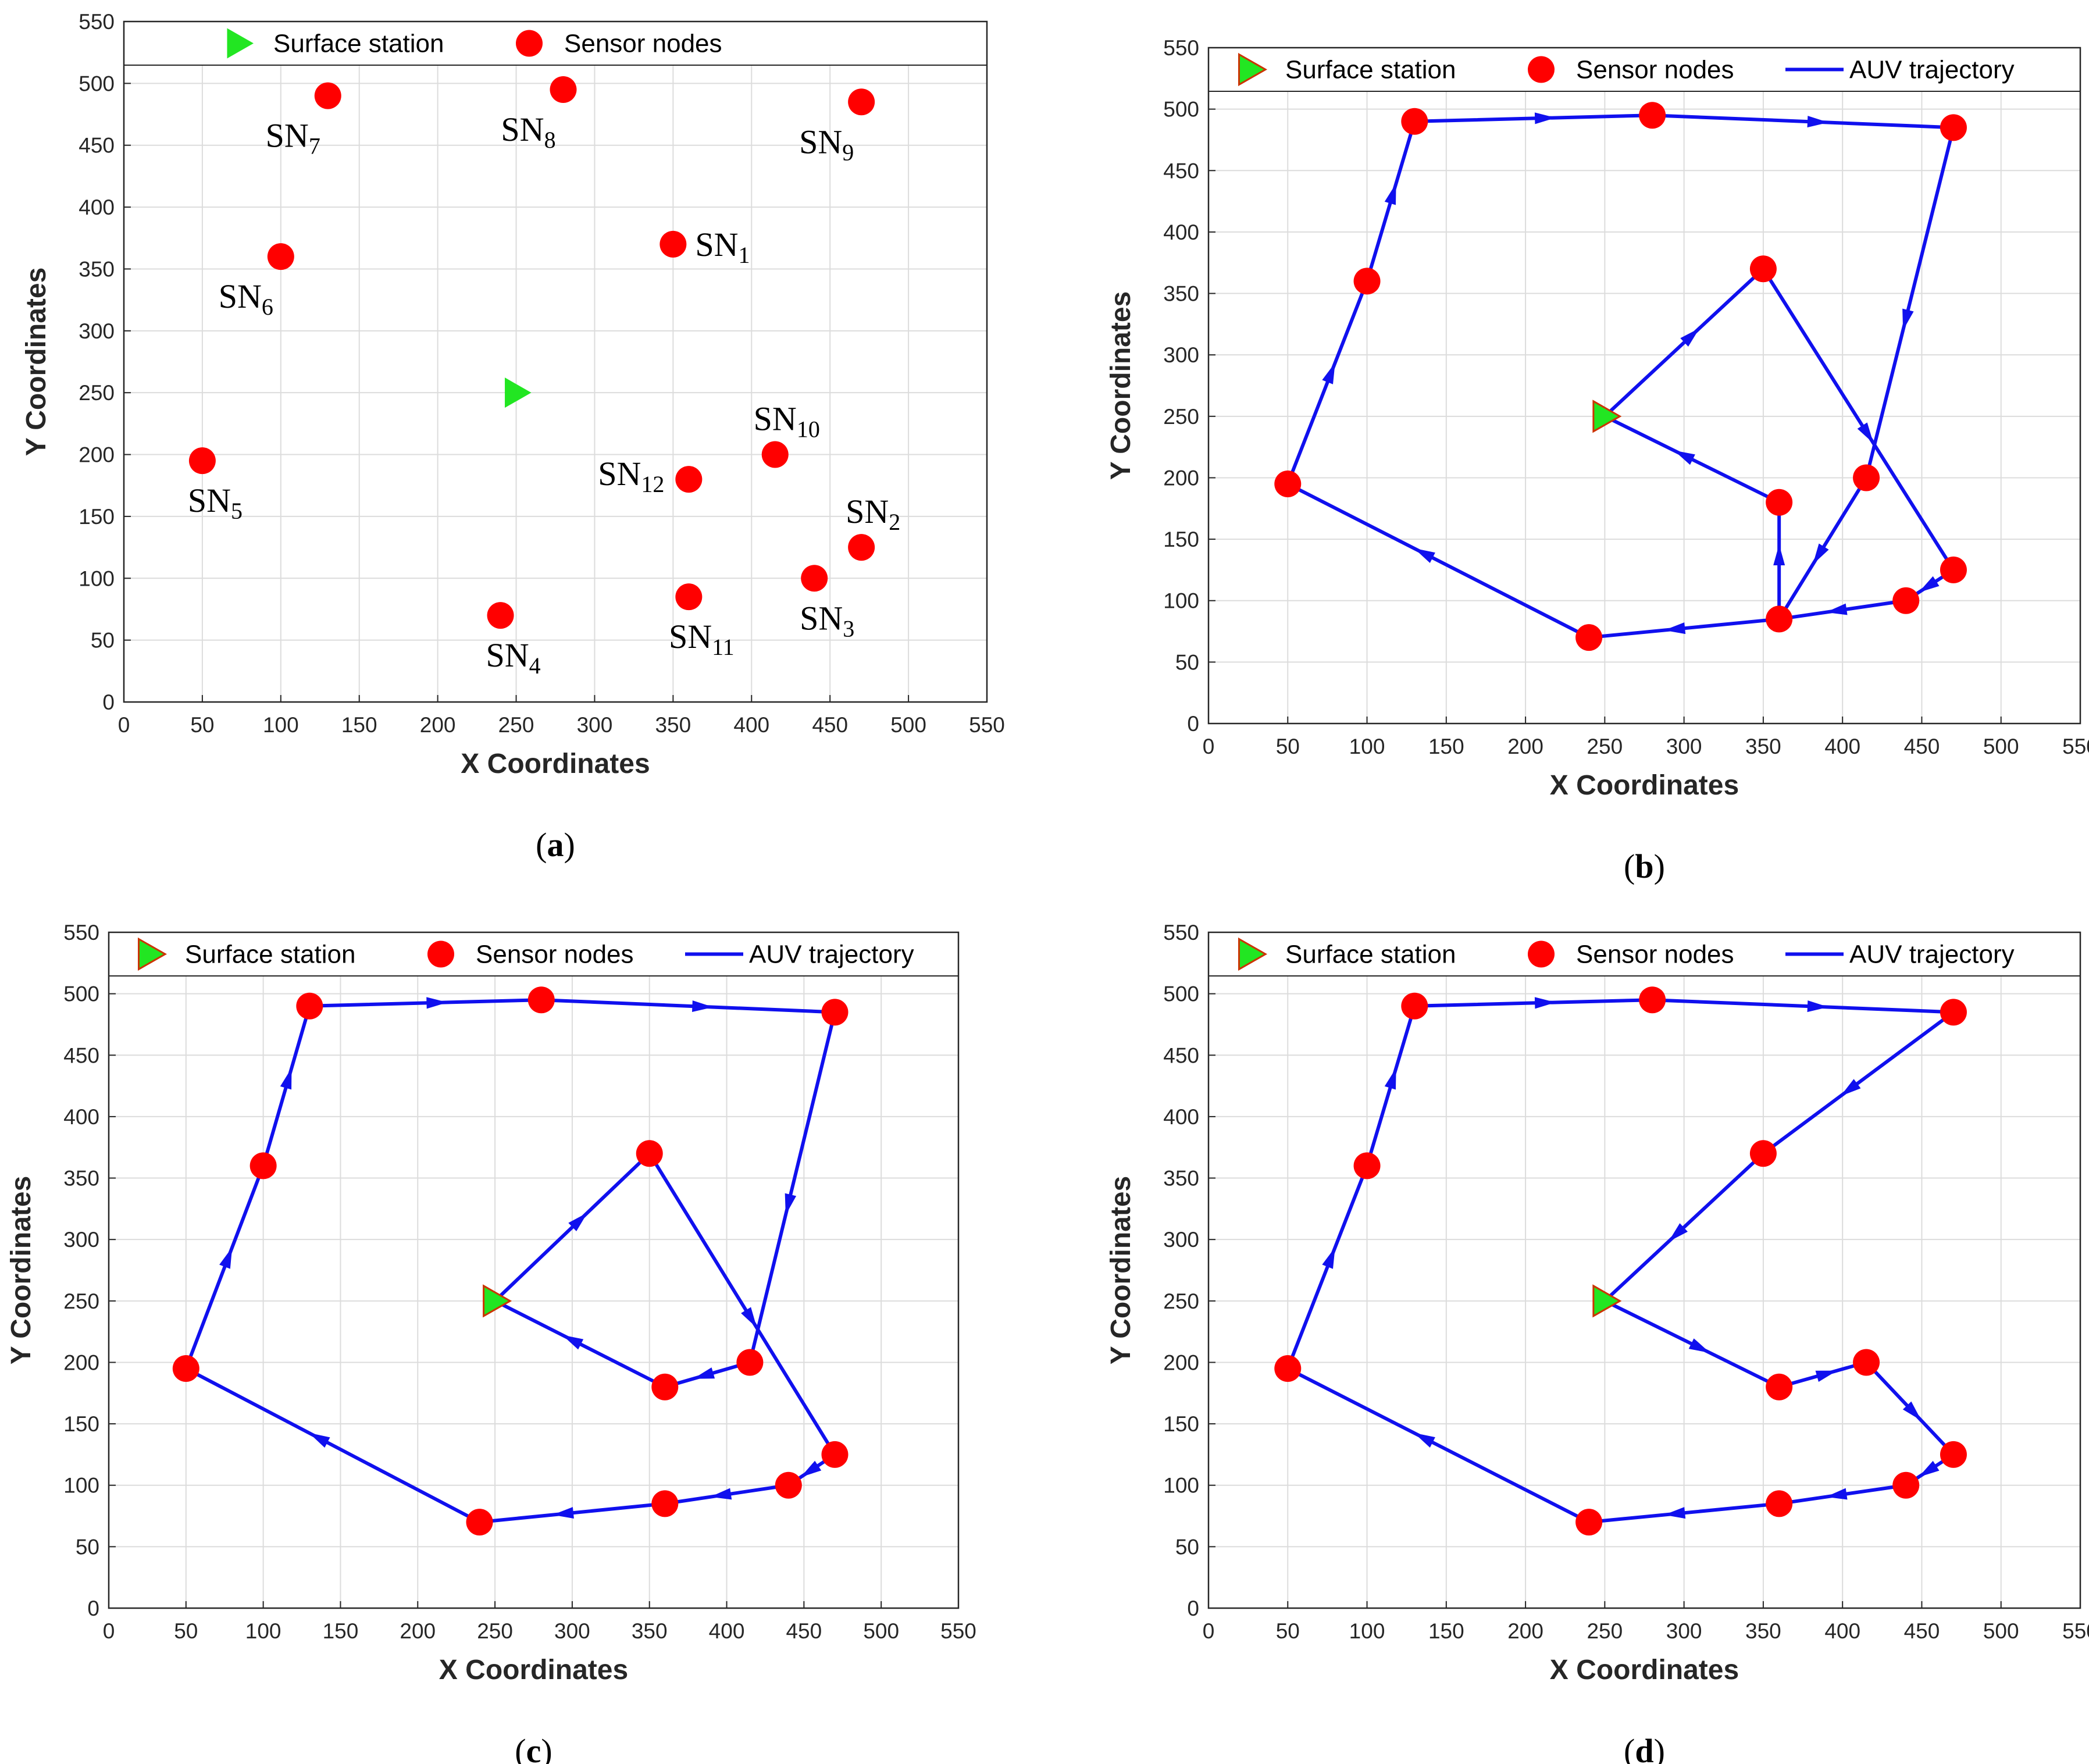 This screenshot has width=2089, height=1764. Describe the element at coordinates (81, 994) in the screenshot. I see `y-tick-label: 500` at that location.